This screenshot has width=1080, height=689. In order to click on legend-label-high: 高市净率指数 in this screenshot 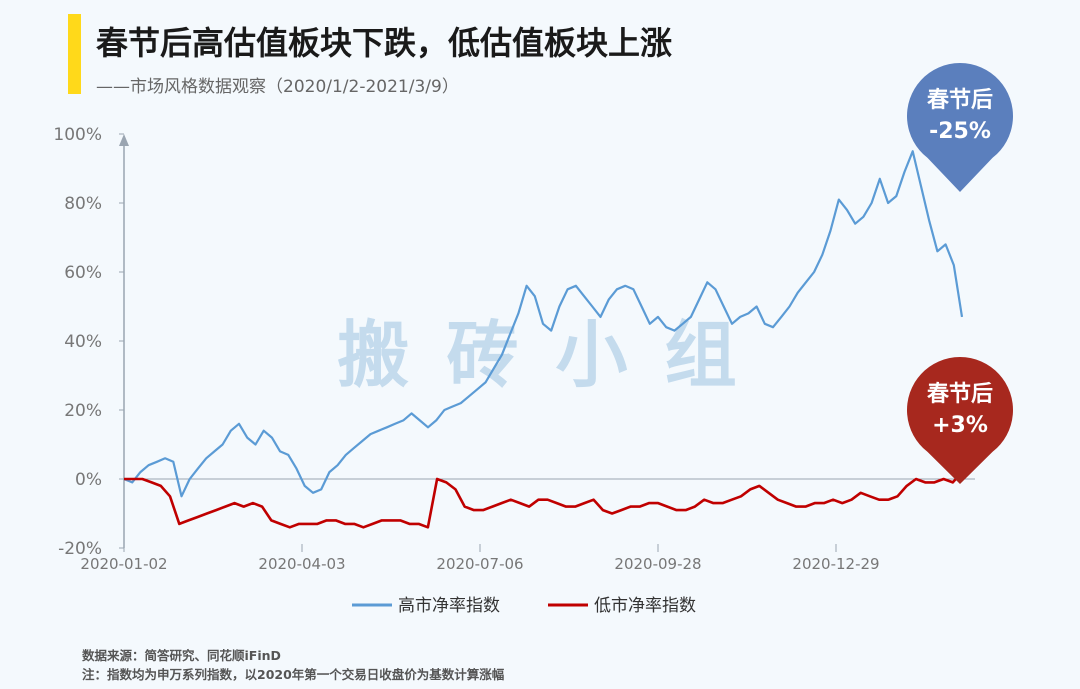, I will do `click(449, 606)`.